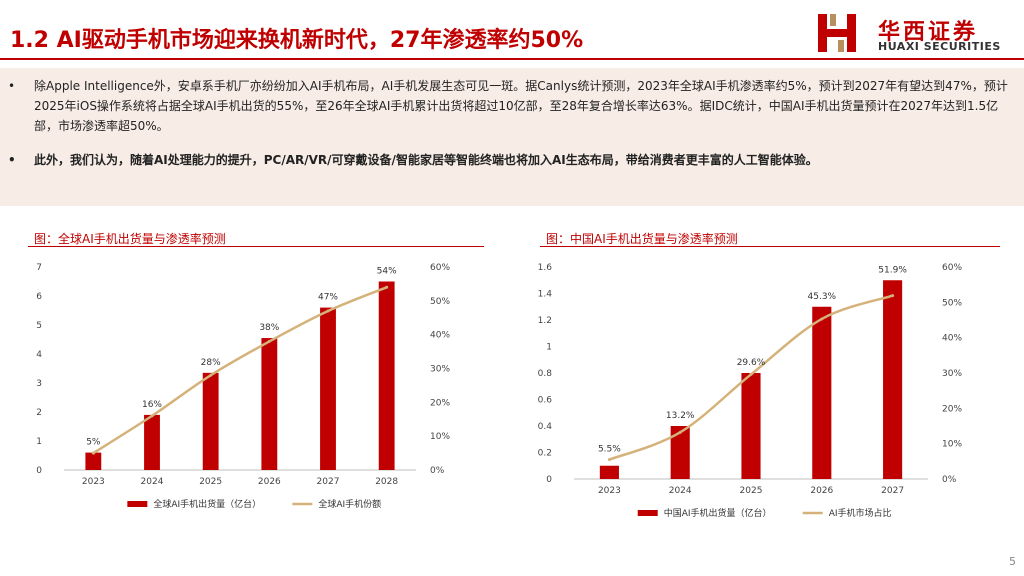 The width and height of the screenshot is (1024, 576). What do you see at coordinates (545, 401) in the screenshot?
I see `y-left-tick-label: 0.6` at bounding box center [545, 401].